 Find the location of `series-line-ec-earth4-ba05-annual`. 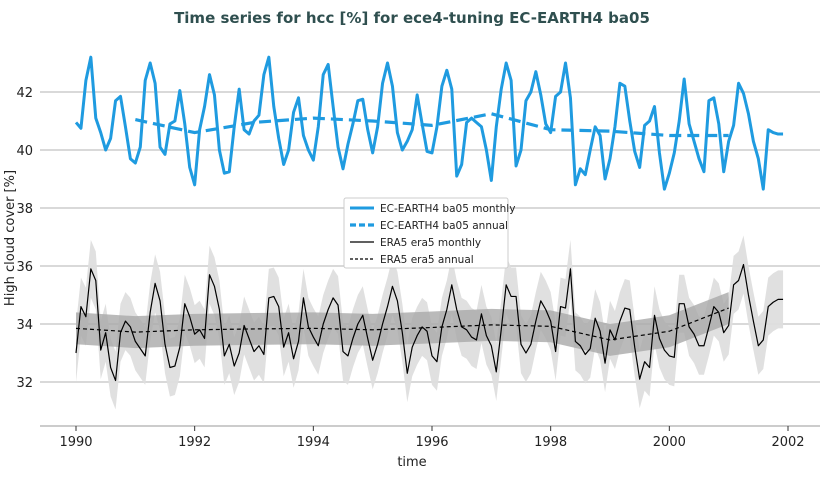

series-line-ec-earth4-ba05-annual is located at coordinates (431, 125).